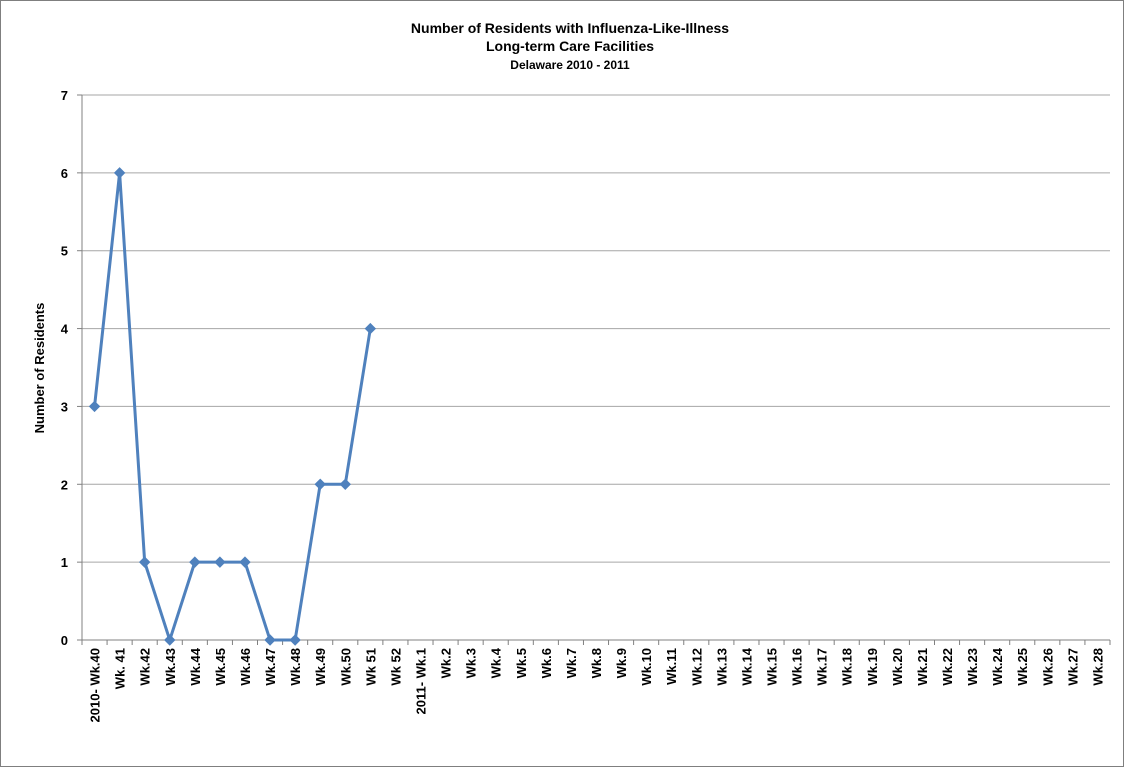 The height and width of the screenshot is (767, 1124). Describe the element at coordinates (170, 667) in the screenshot. I see `x-tick-label-3: Wk.43` at that location.